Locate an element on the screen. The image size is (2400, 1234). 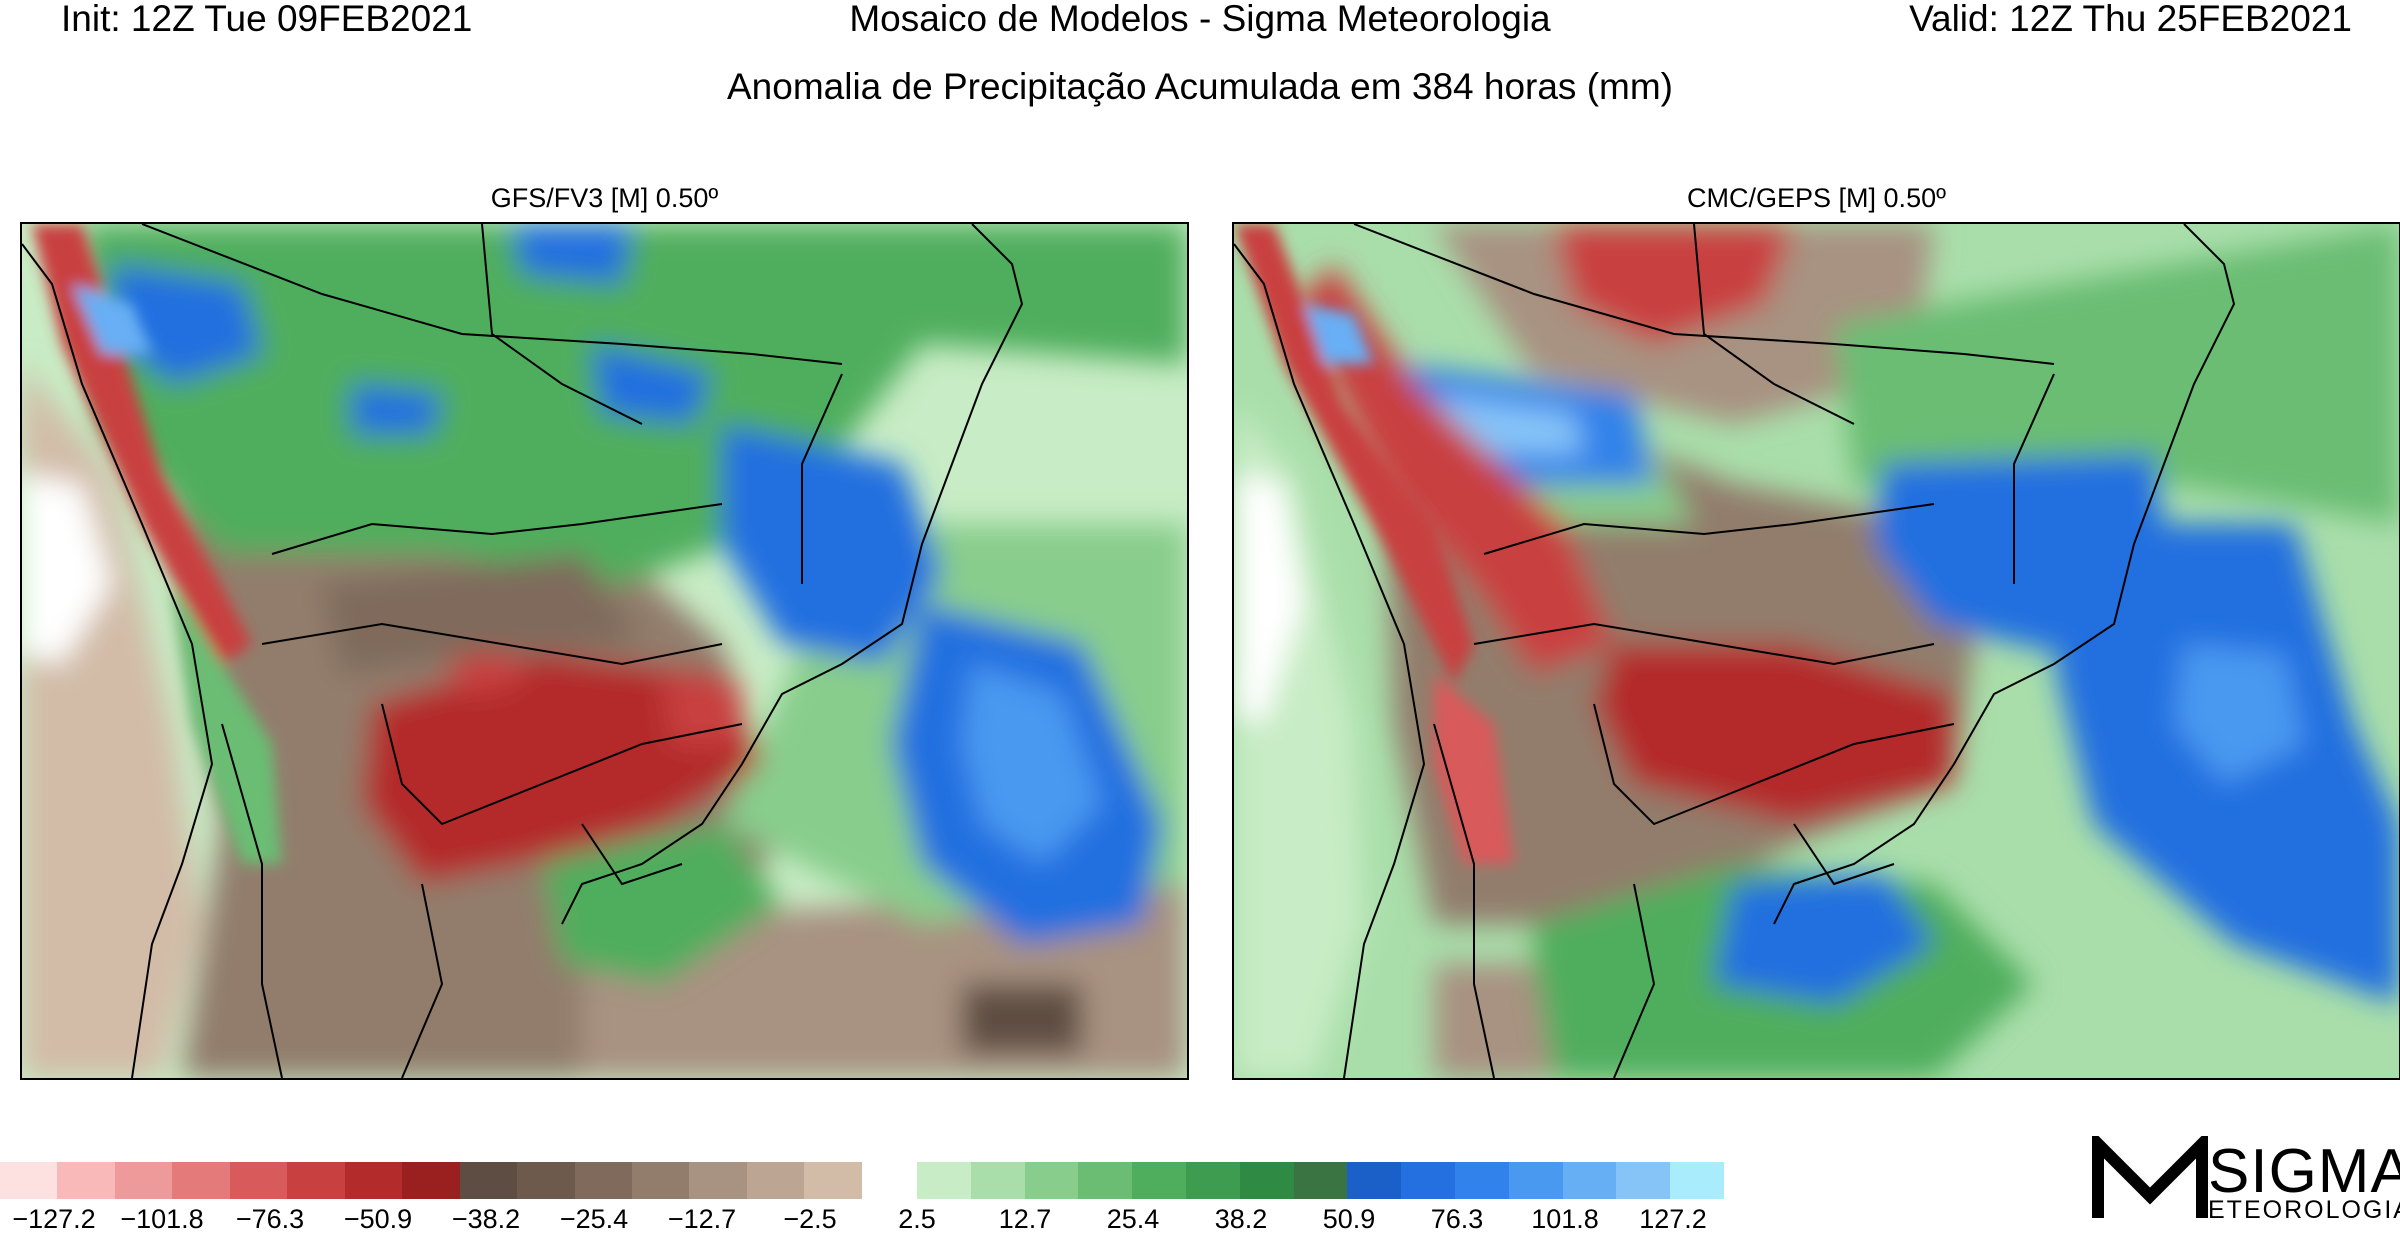
colorbar-label: 127.2 is located at coordinates (1673, 1219).